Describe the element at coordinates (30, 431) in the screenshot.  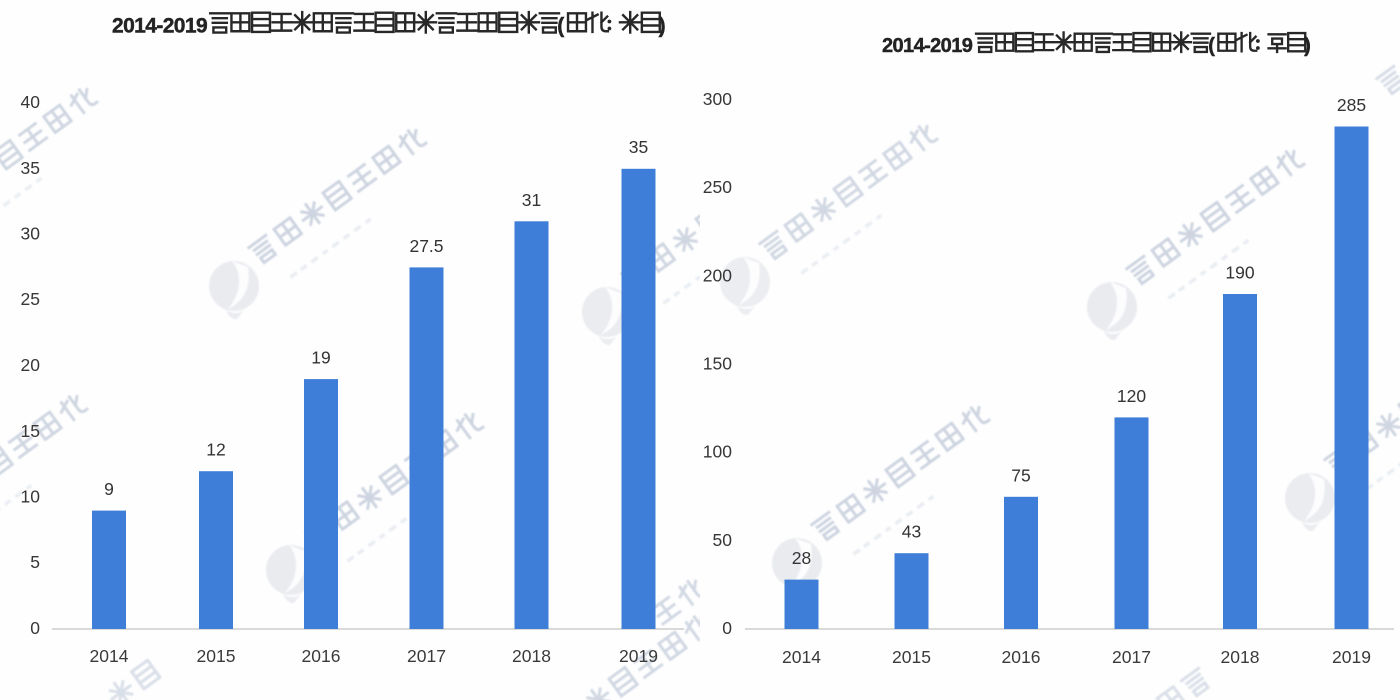
I see `svg-text: 15` at that location.